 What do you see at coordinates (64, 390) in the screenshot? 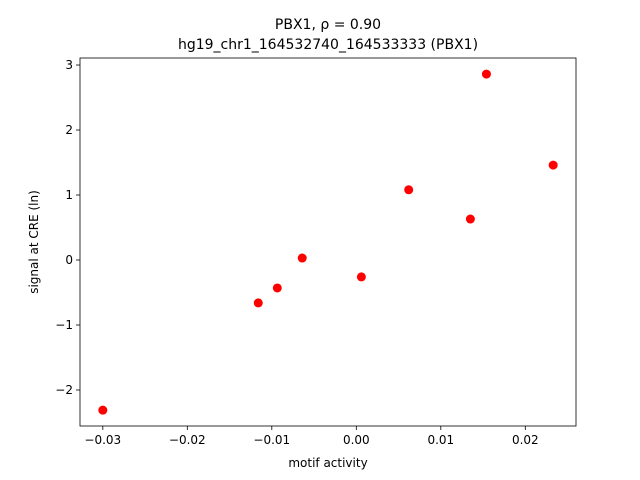
I see `y-tick-label: −2` at bounding box center [64, 390].